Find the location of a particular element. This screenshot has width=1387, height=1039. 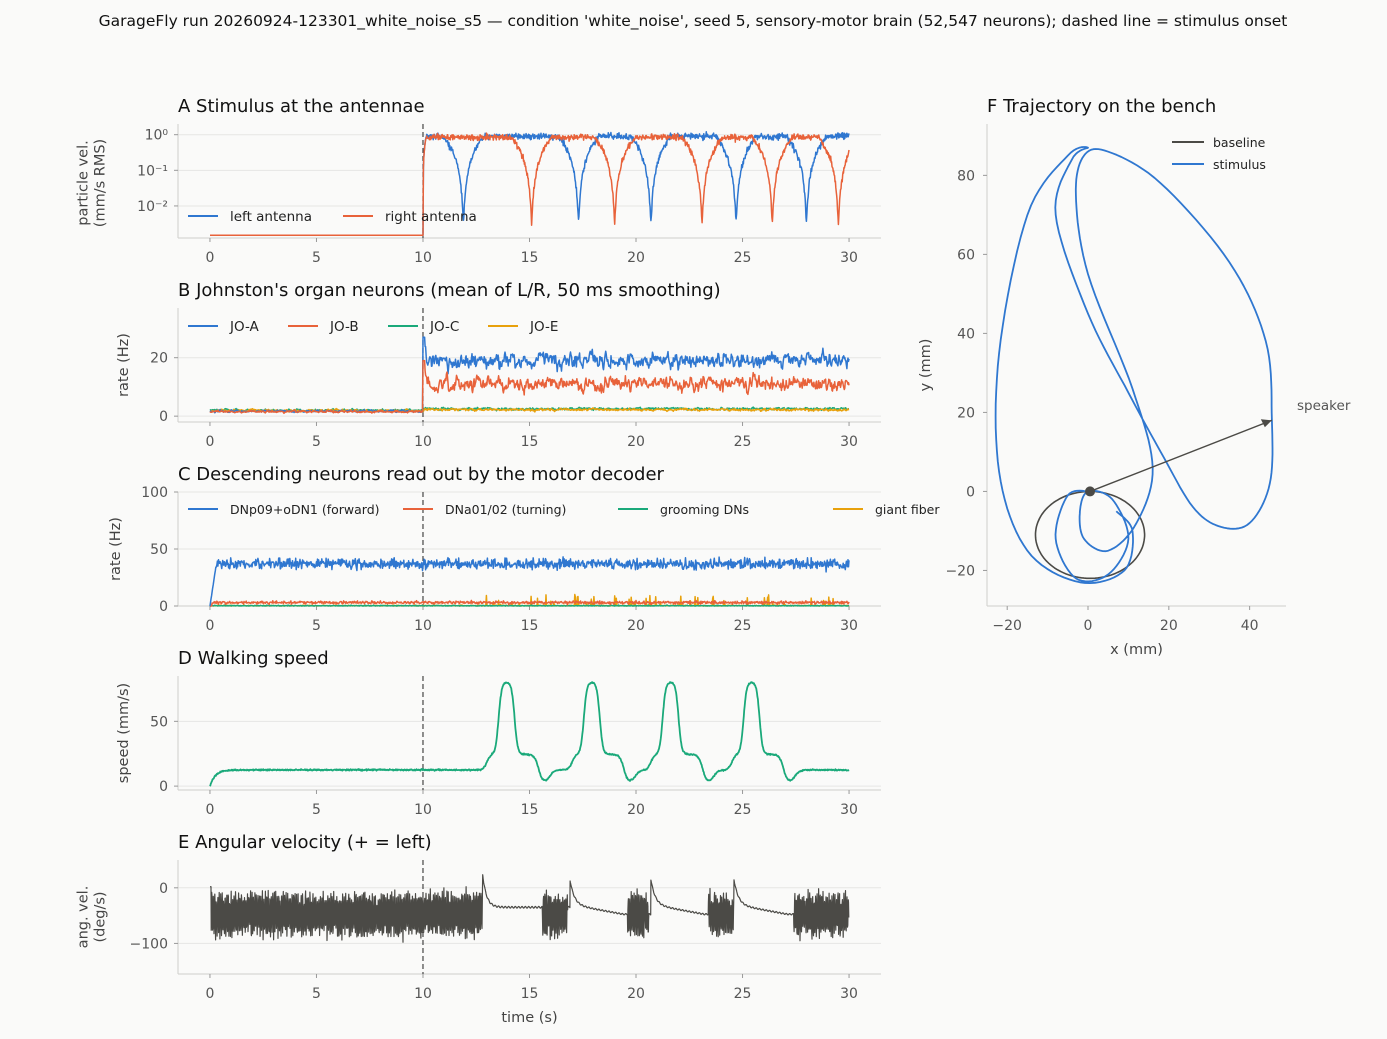

legend-label: JO-C is located at coordinates (444, 327).